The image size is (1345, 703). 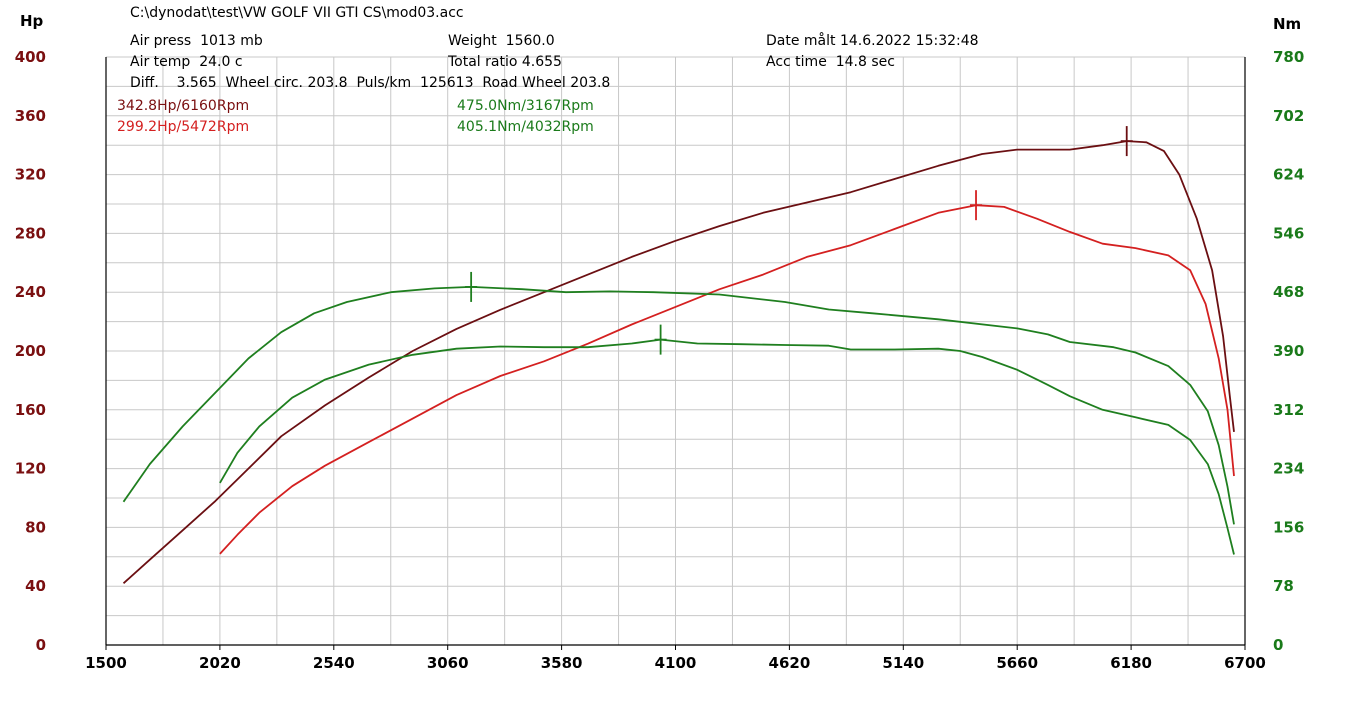 What do you see at coordinates (790, 663) in the screenshot?
I see `x-tick-label: 4620` at bounding box center [790, 663].